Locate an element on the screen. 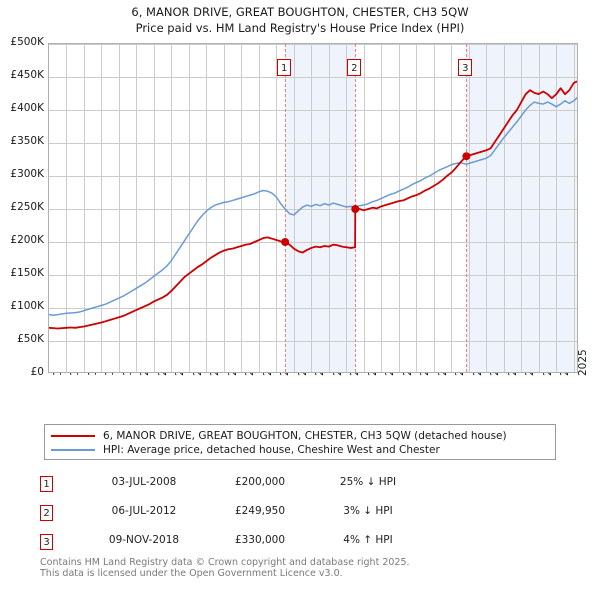 The height and width of the screenshot is (590, 600). y-axis-tick-label: £200K is located at coordinates (27, 240).